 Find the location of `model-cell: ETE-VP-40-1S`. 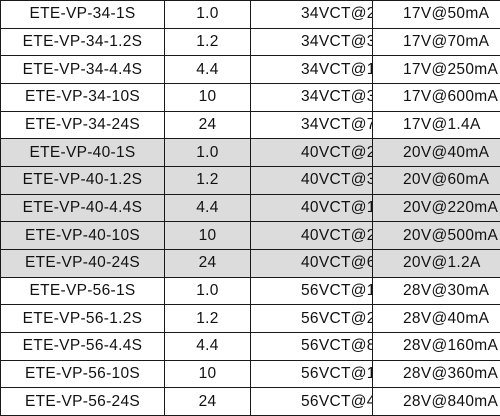

model-cell: ETE-VP-40-1S is located at coordinates (82, 152).